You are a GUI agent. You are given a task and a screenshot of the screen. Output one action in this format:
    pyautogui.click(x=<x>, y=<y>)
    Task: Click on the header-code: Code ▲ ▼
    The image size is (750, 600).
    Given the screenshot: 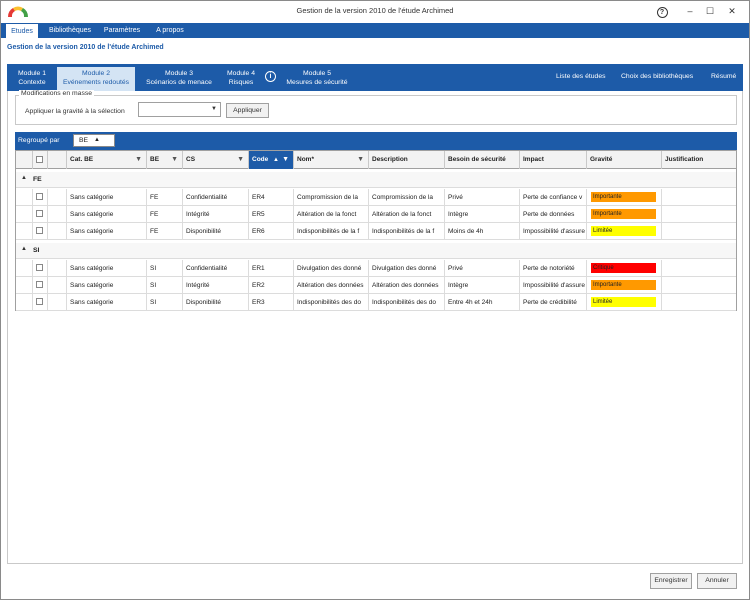 What is the action you would take?
    pyautogui.click(x=271, y=160)
    